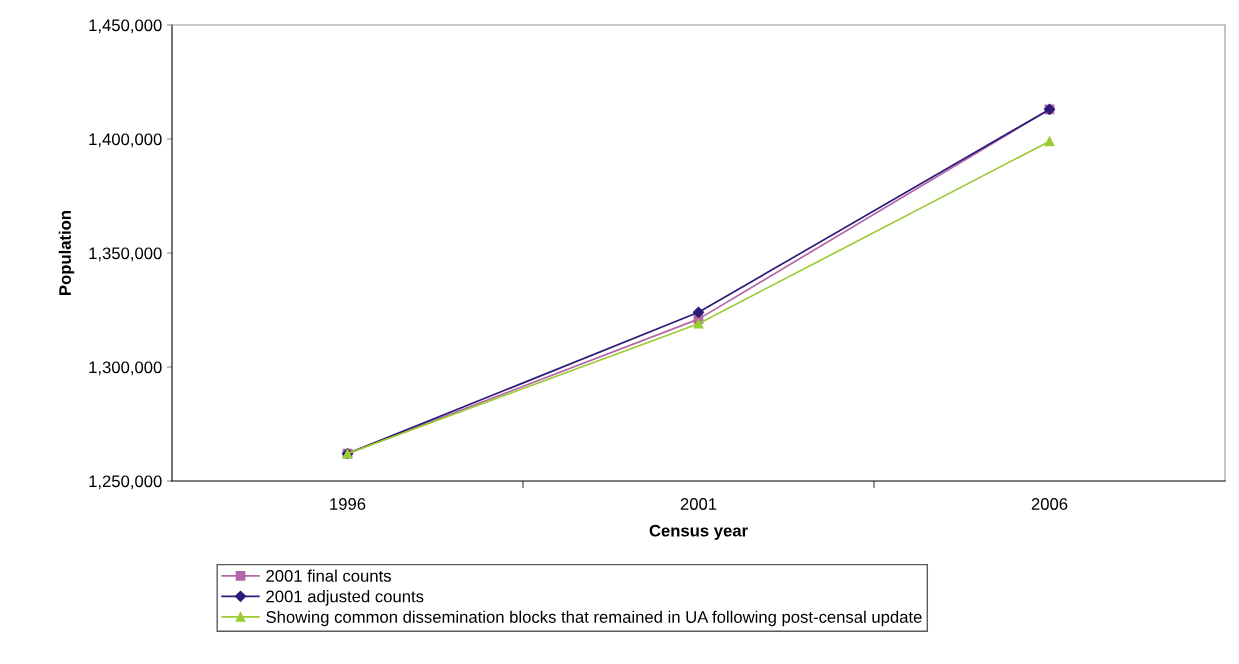  What do you see at coordinates (125, 140) in the screenshot?
I see `y-tick-label: 1,400,000` at bounding box center [125, 140].